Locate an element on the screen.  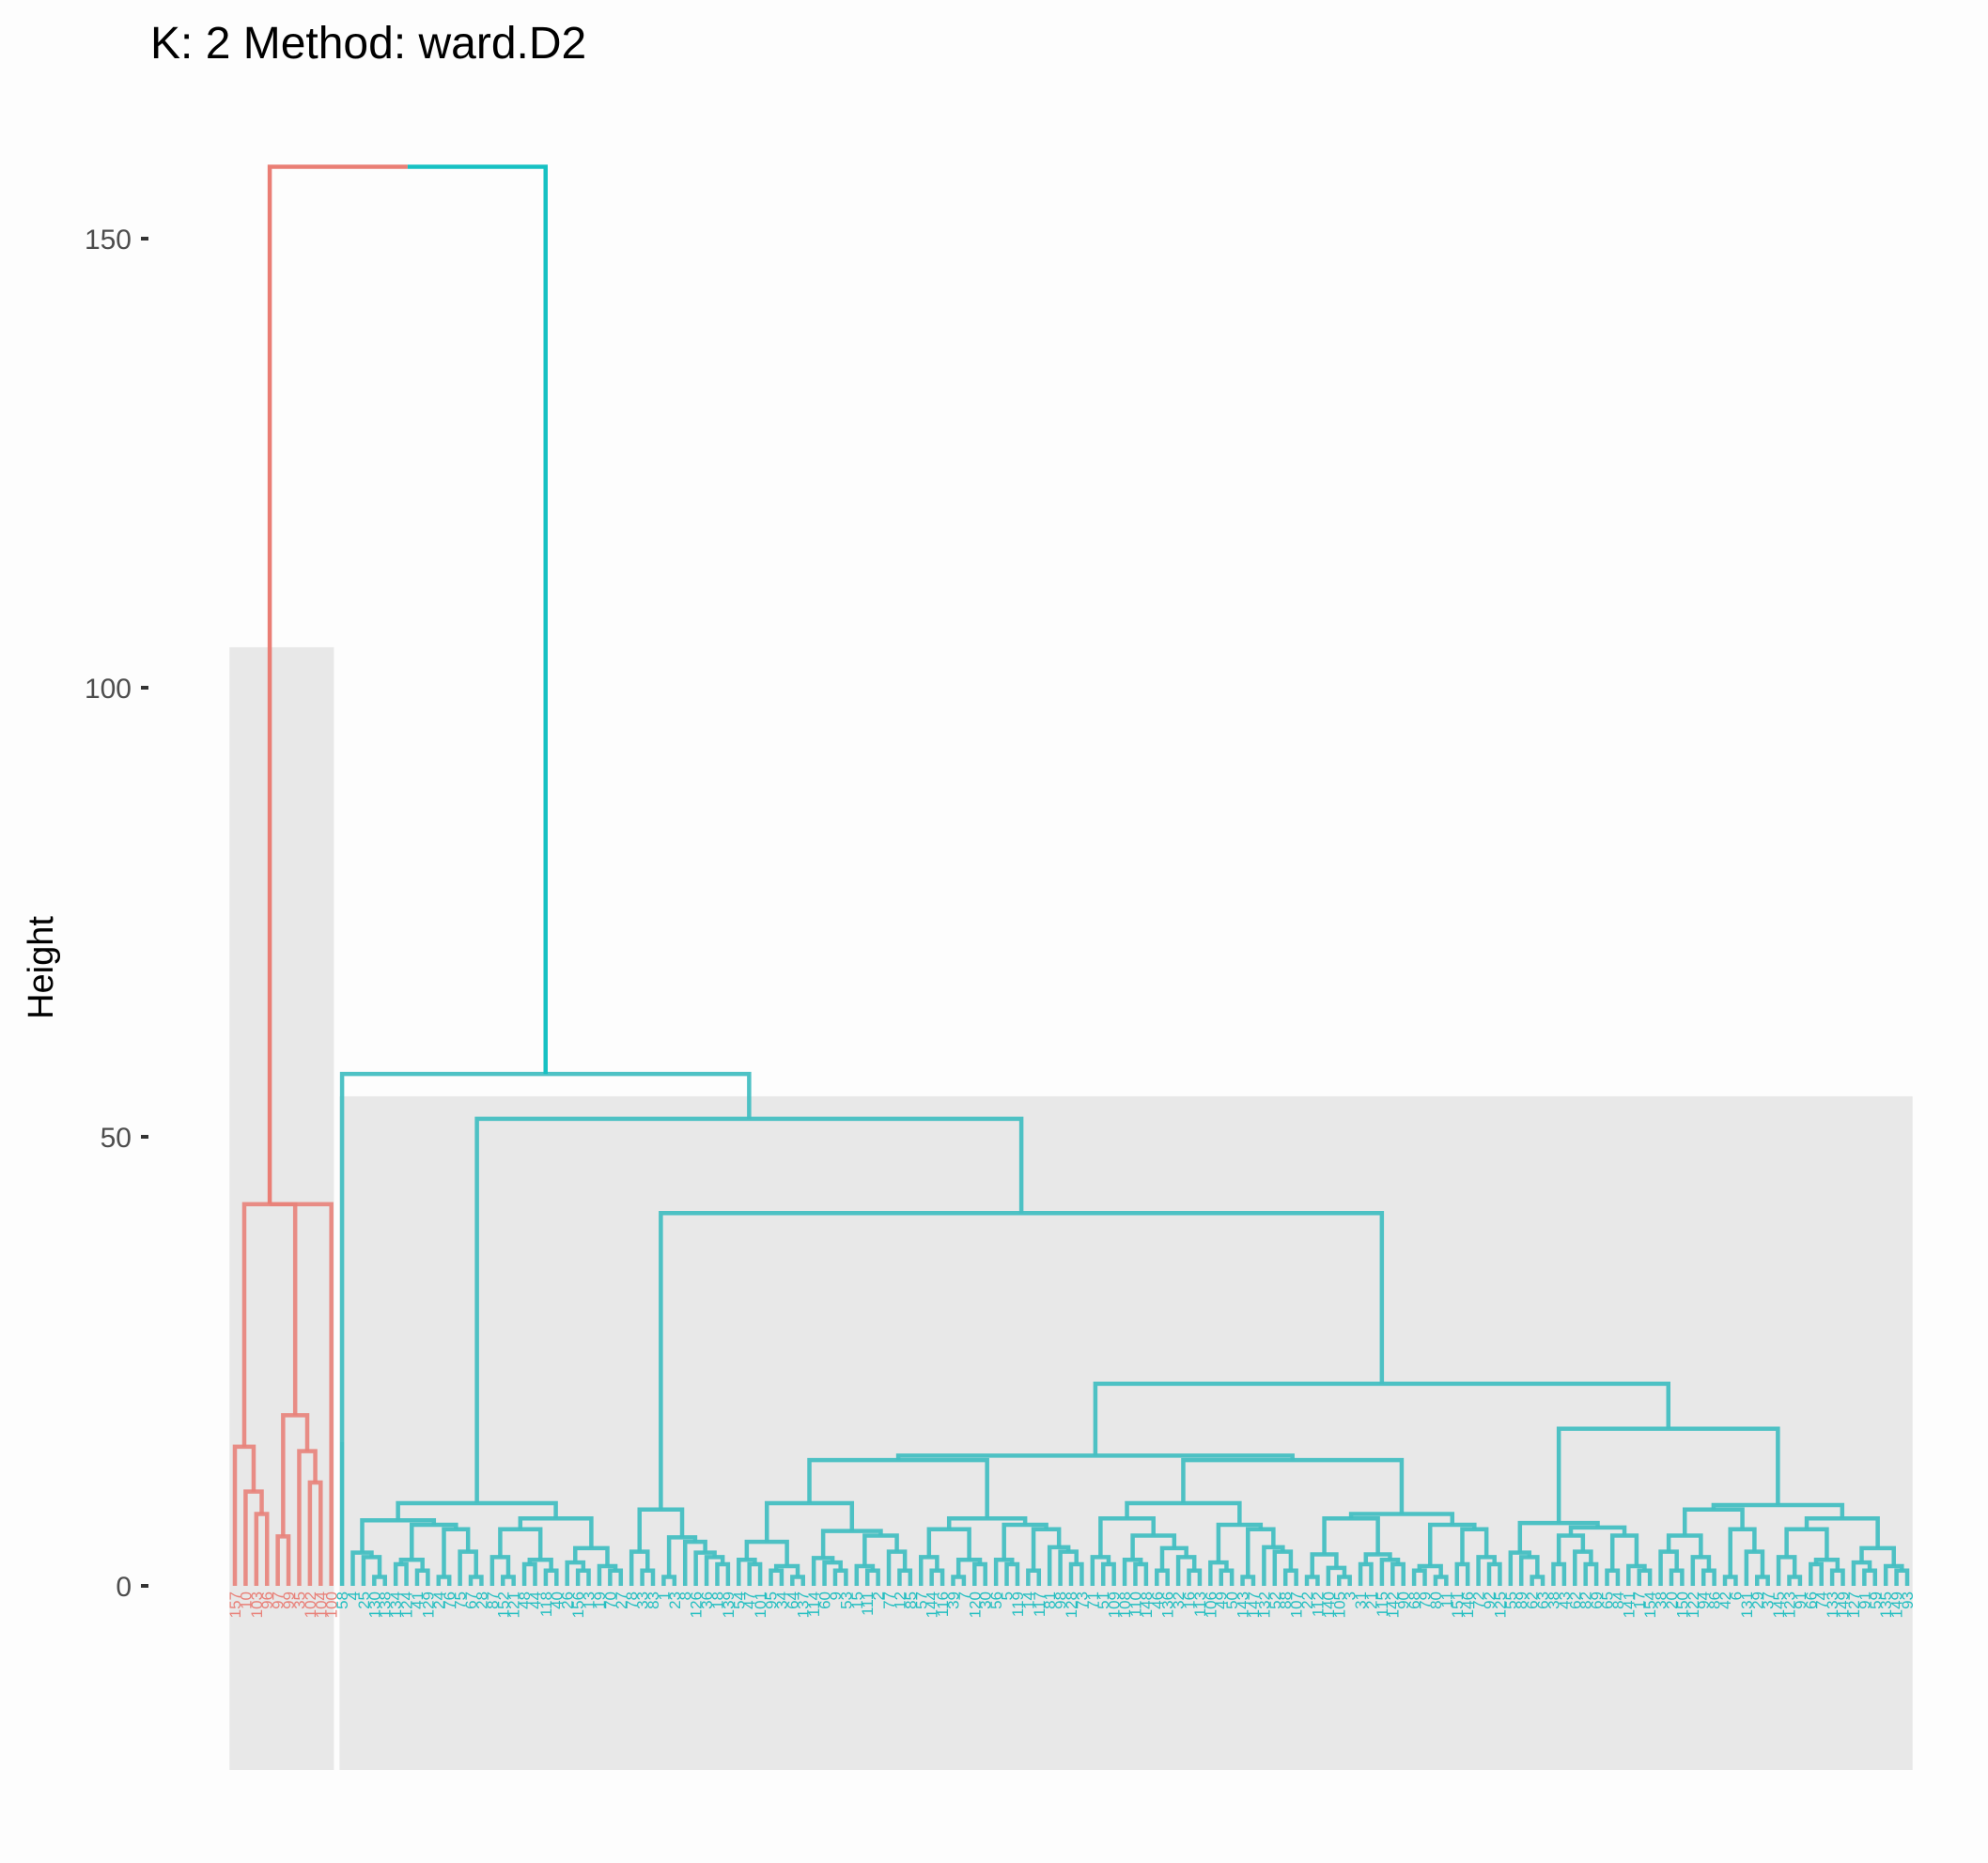
leaf-label: 75 is located at coordinates (461, 1600).